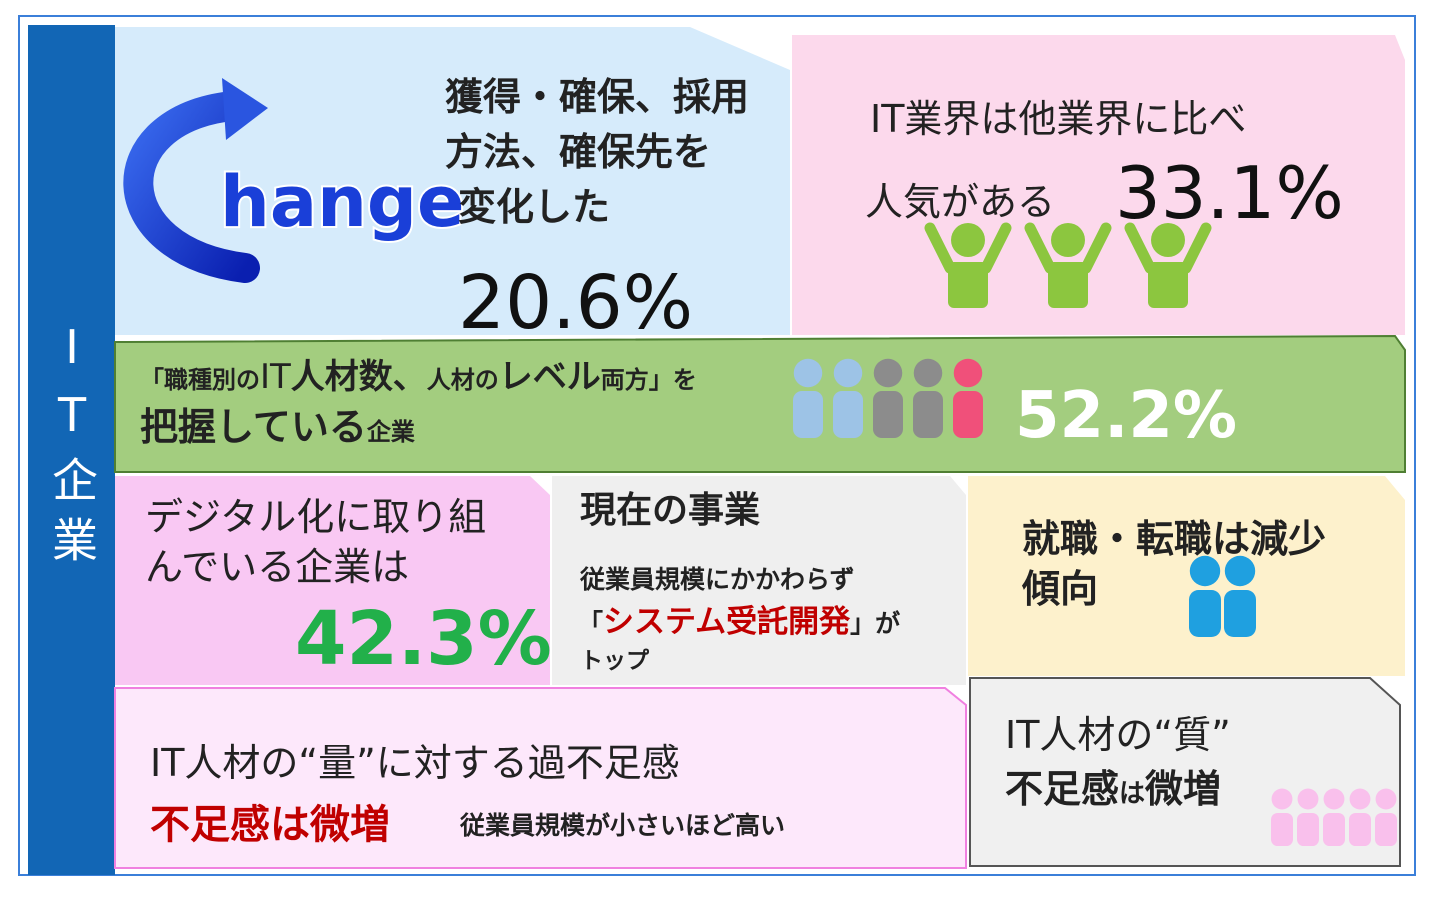 This screenshot has width=1440, height=897. Describe the element at coordinates (1059, 589) in the screenshot. I see `employment-text: 傾向` at that location.